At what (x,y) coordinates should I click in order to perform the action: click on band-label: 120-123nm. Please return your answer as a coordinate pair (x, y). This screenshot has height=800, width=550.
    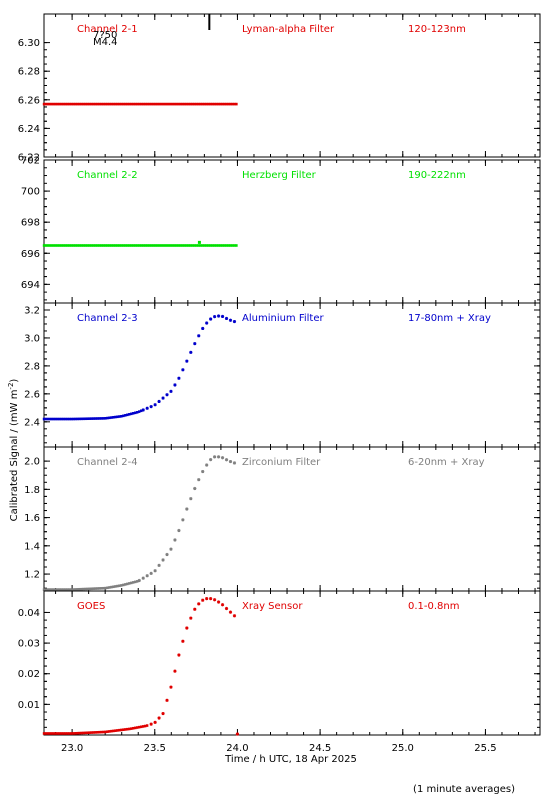
    Looking at the image, I should click on (437, 29).